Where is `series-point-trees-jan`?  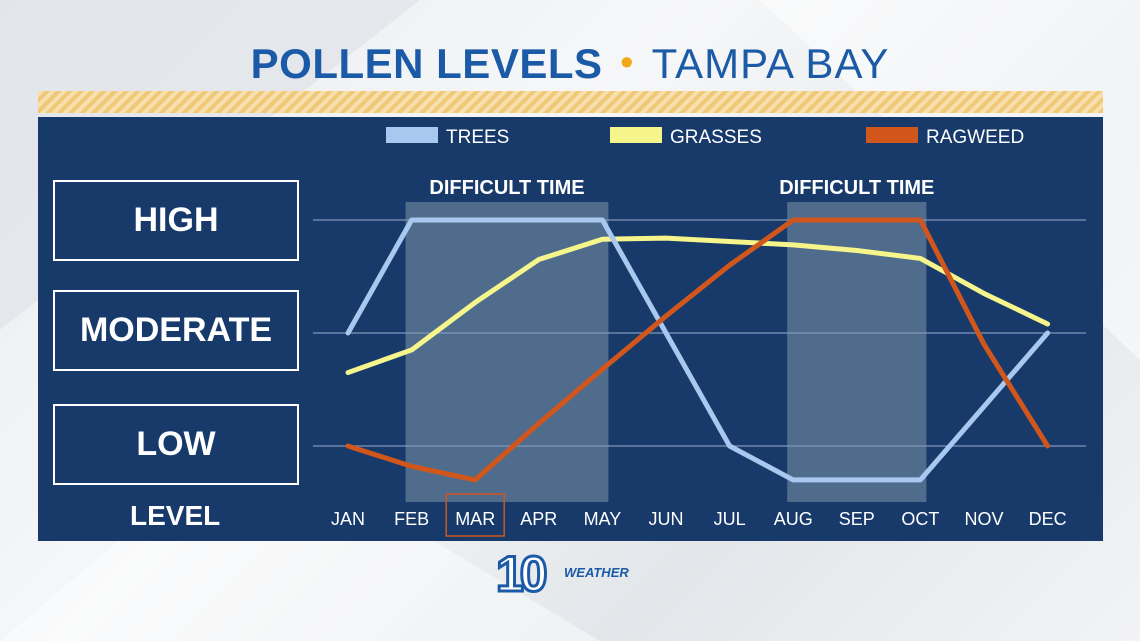 series-point-trees-jan is located at coordinates (348, 333).